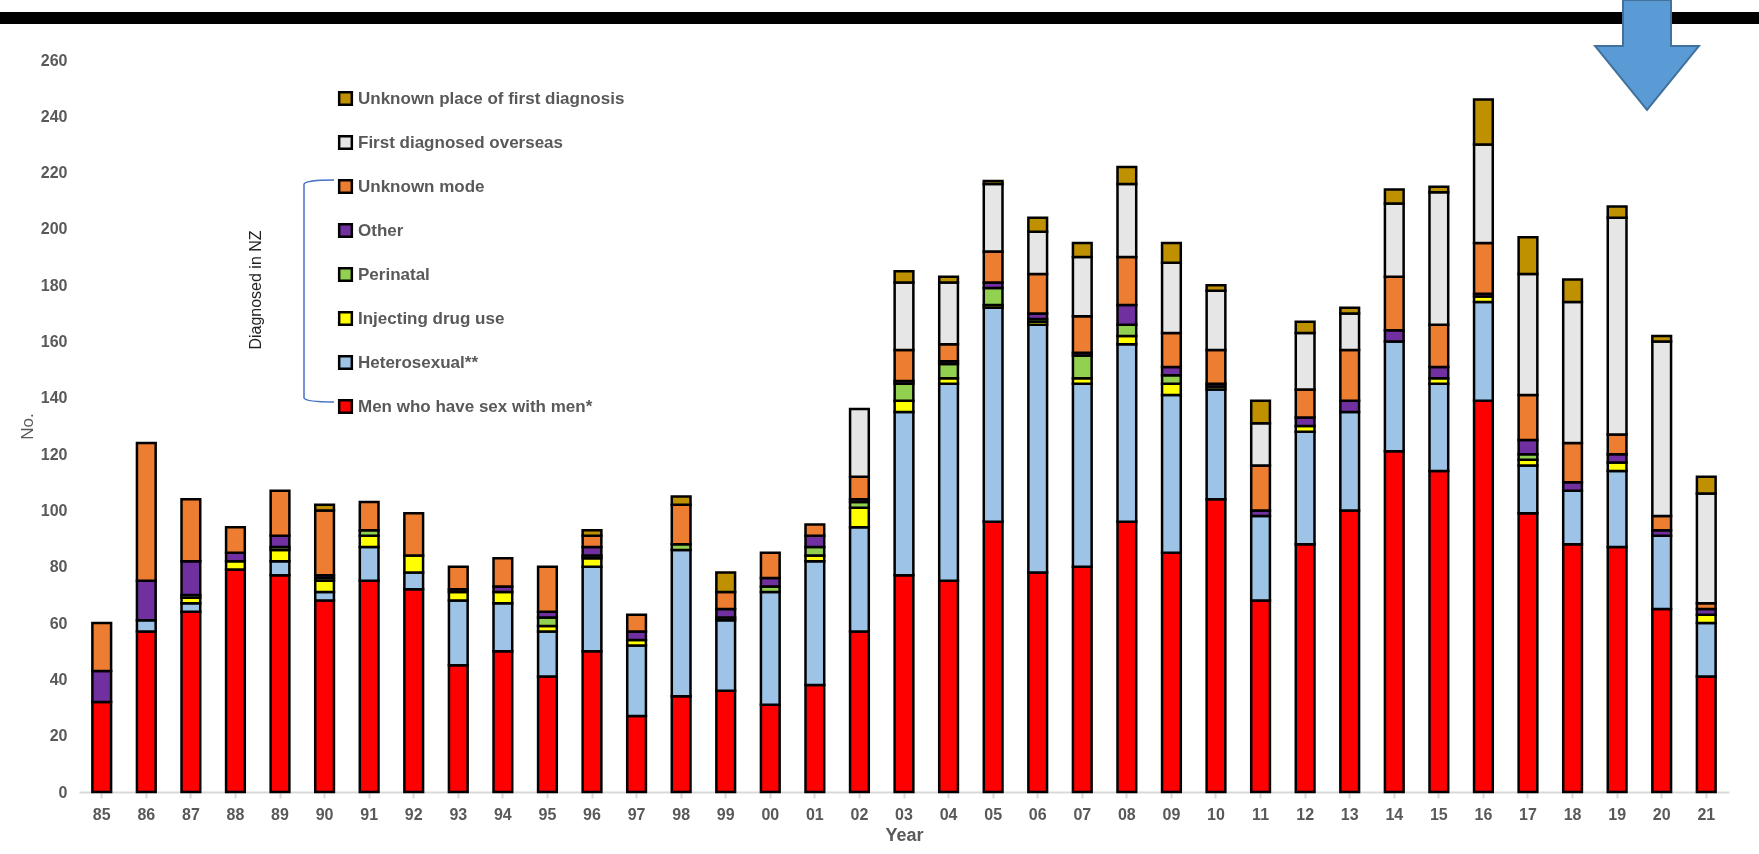 Image resolution: width=1759 pixels, height=854 pixels. What do you see at coordinates (58, 567) in the screenshot?
I see `y-tick-label: 80` at bounding box center [58, 567].